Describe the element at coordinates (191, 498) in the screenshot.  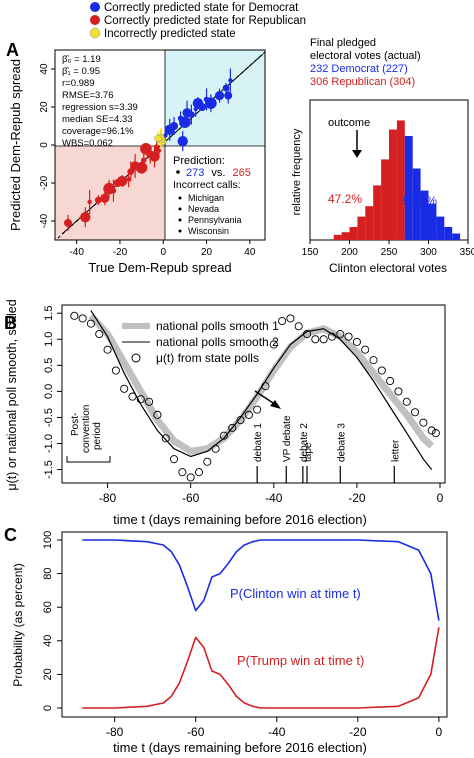
I see `x-tick-label: -60` at that location.